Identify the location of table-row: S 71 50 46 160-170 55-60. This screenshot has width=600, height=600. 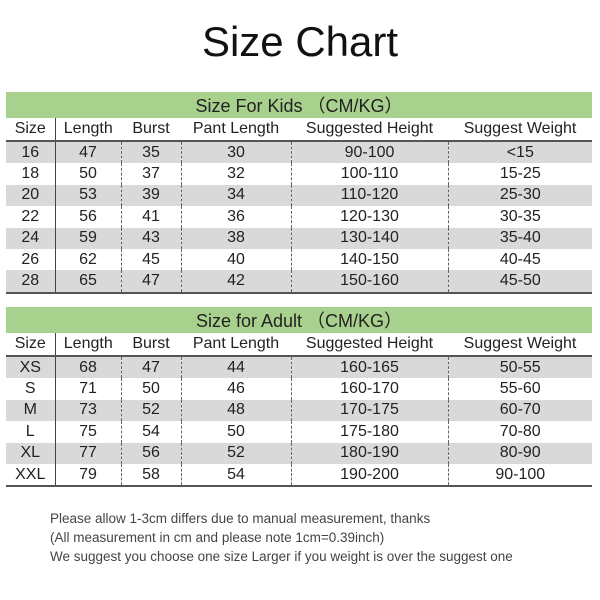
(299, 389).